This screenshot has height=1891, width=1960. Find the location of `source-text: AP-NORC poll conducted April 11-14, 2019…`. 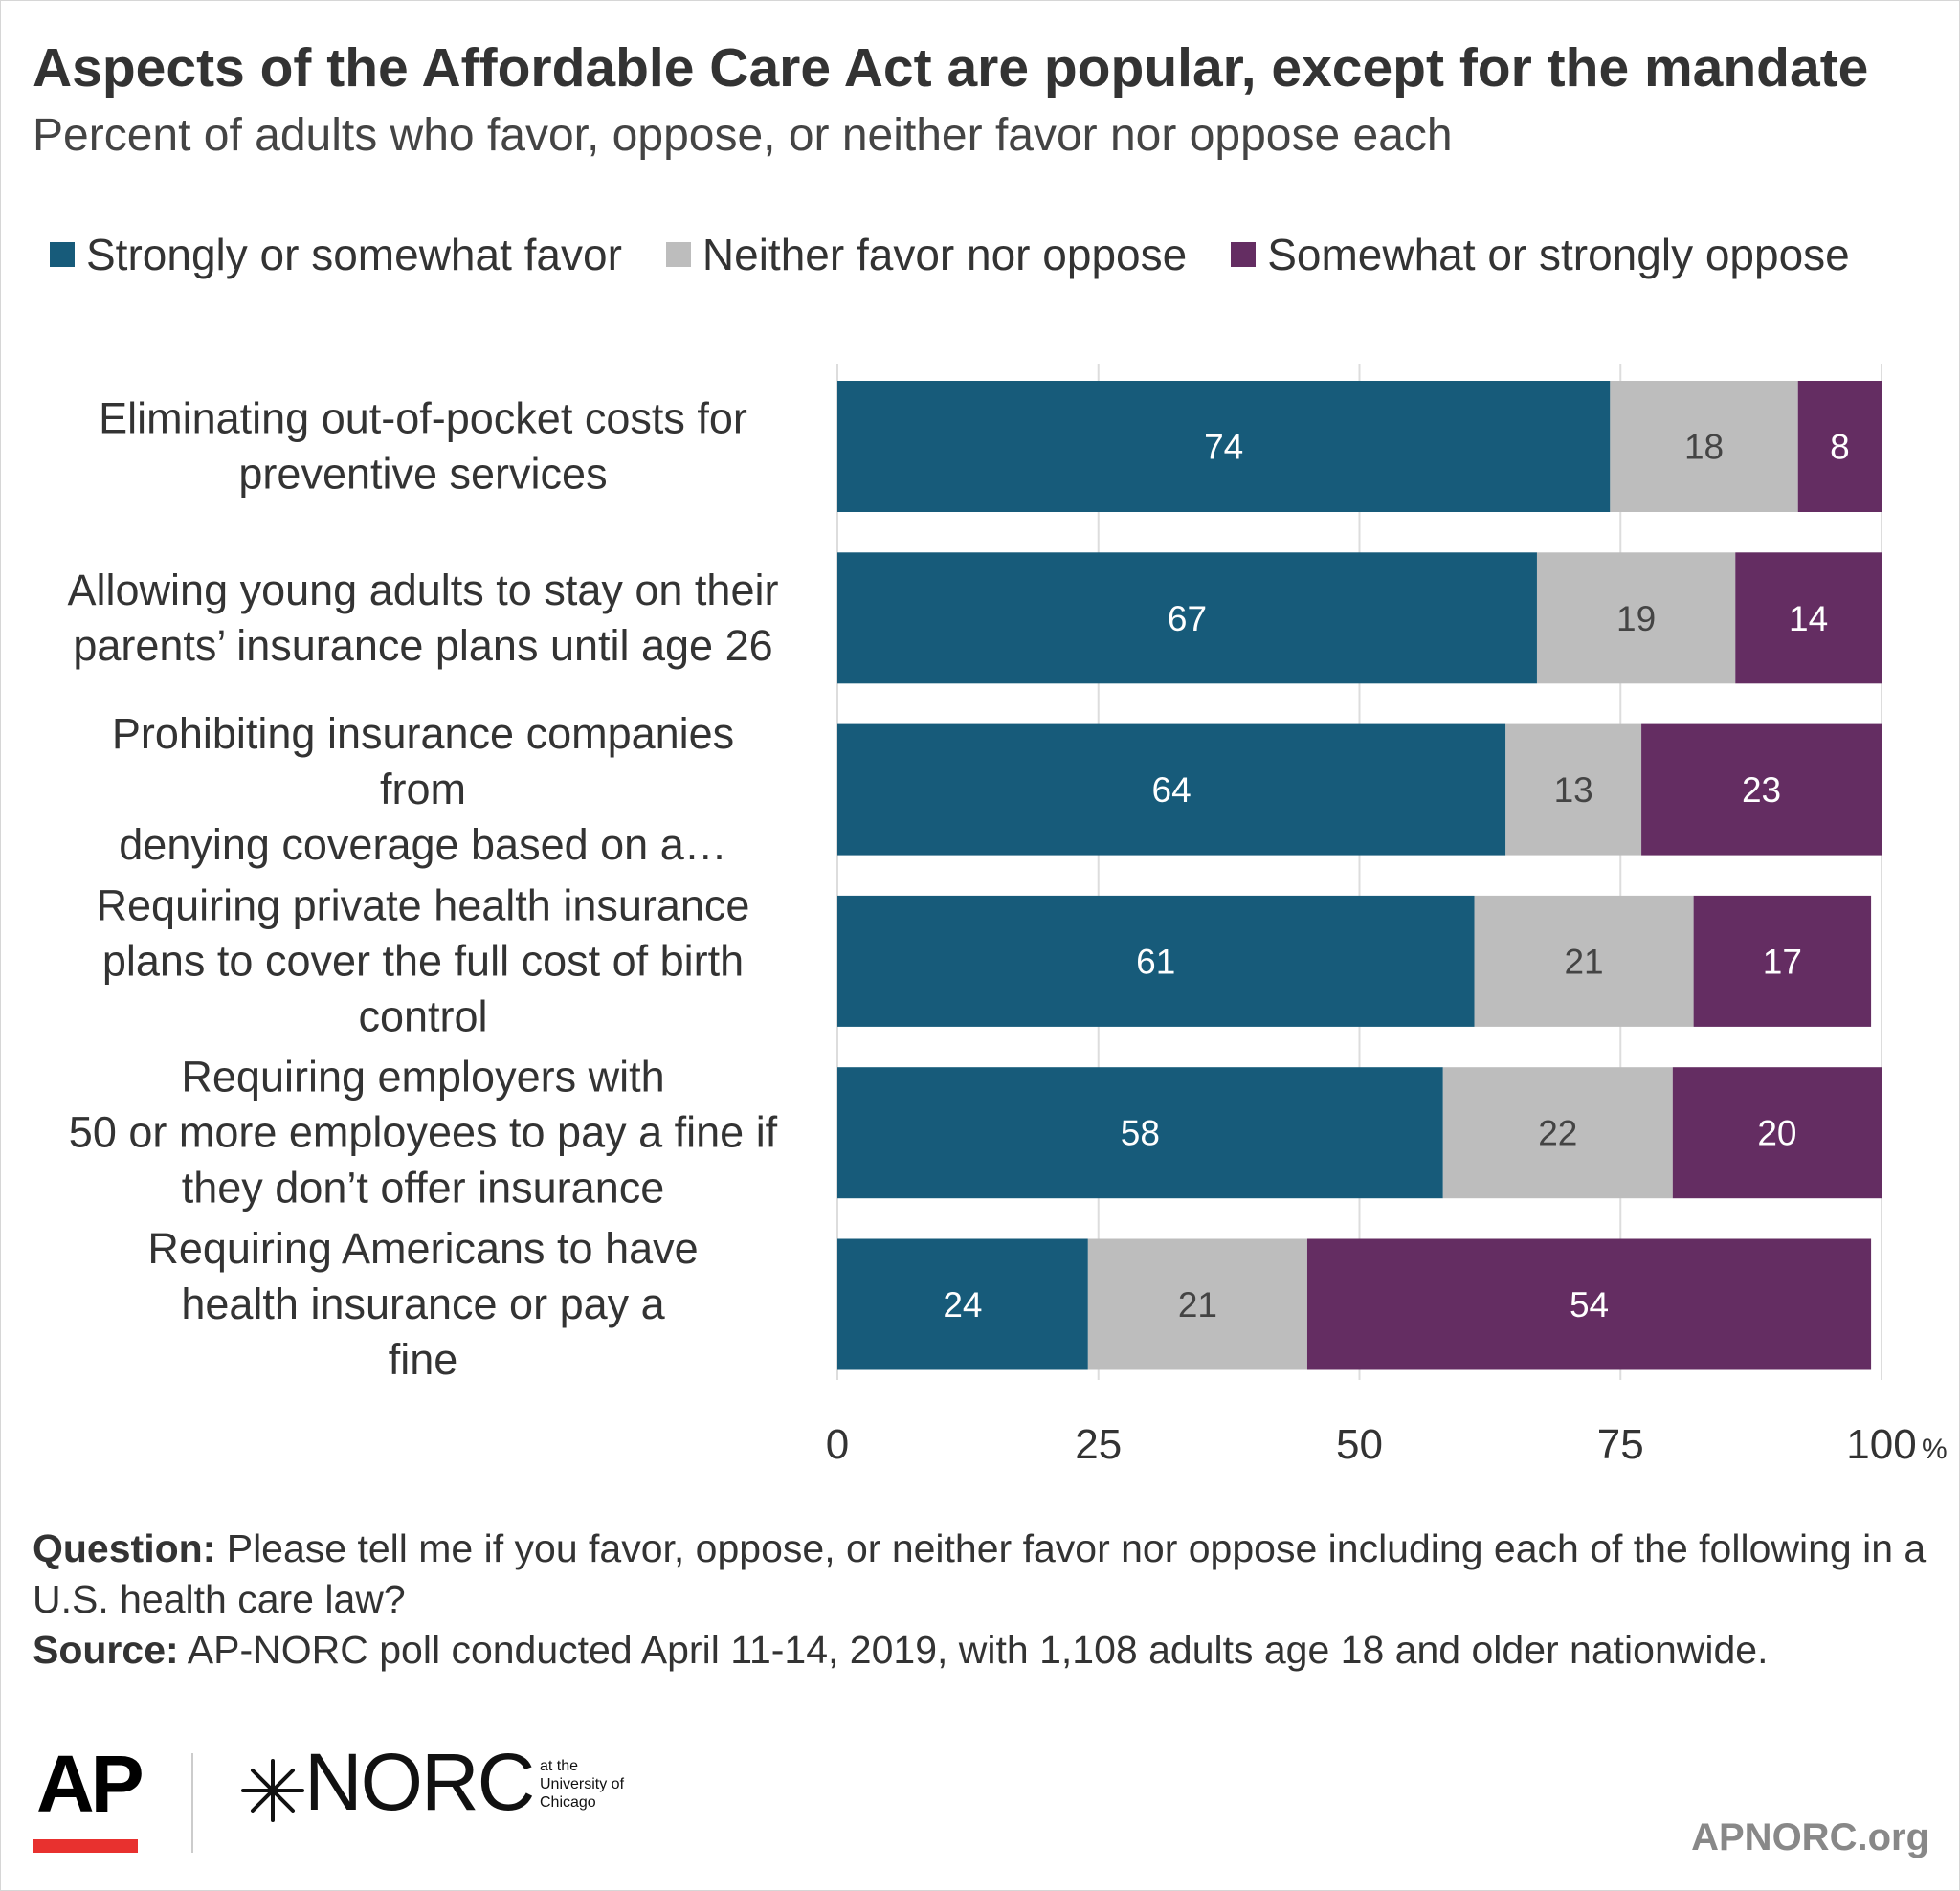

source-text: AP-NORC poll conducted April 11-14, 2019… is located at coordinates (974, 1650).